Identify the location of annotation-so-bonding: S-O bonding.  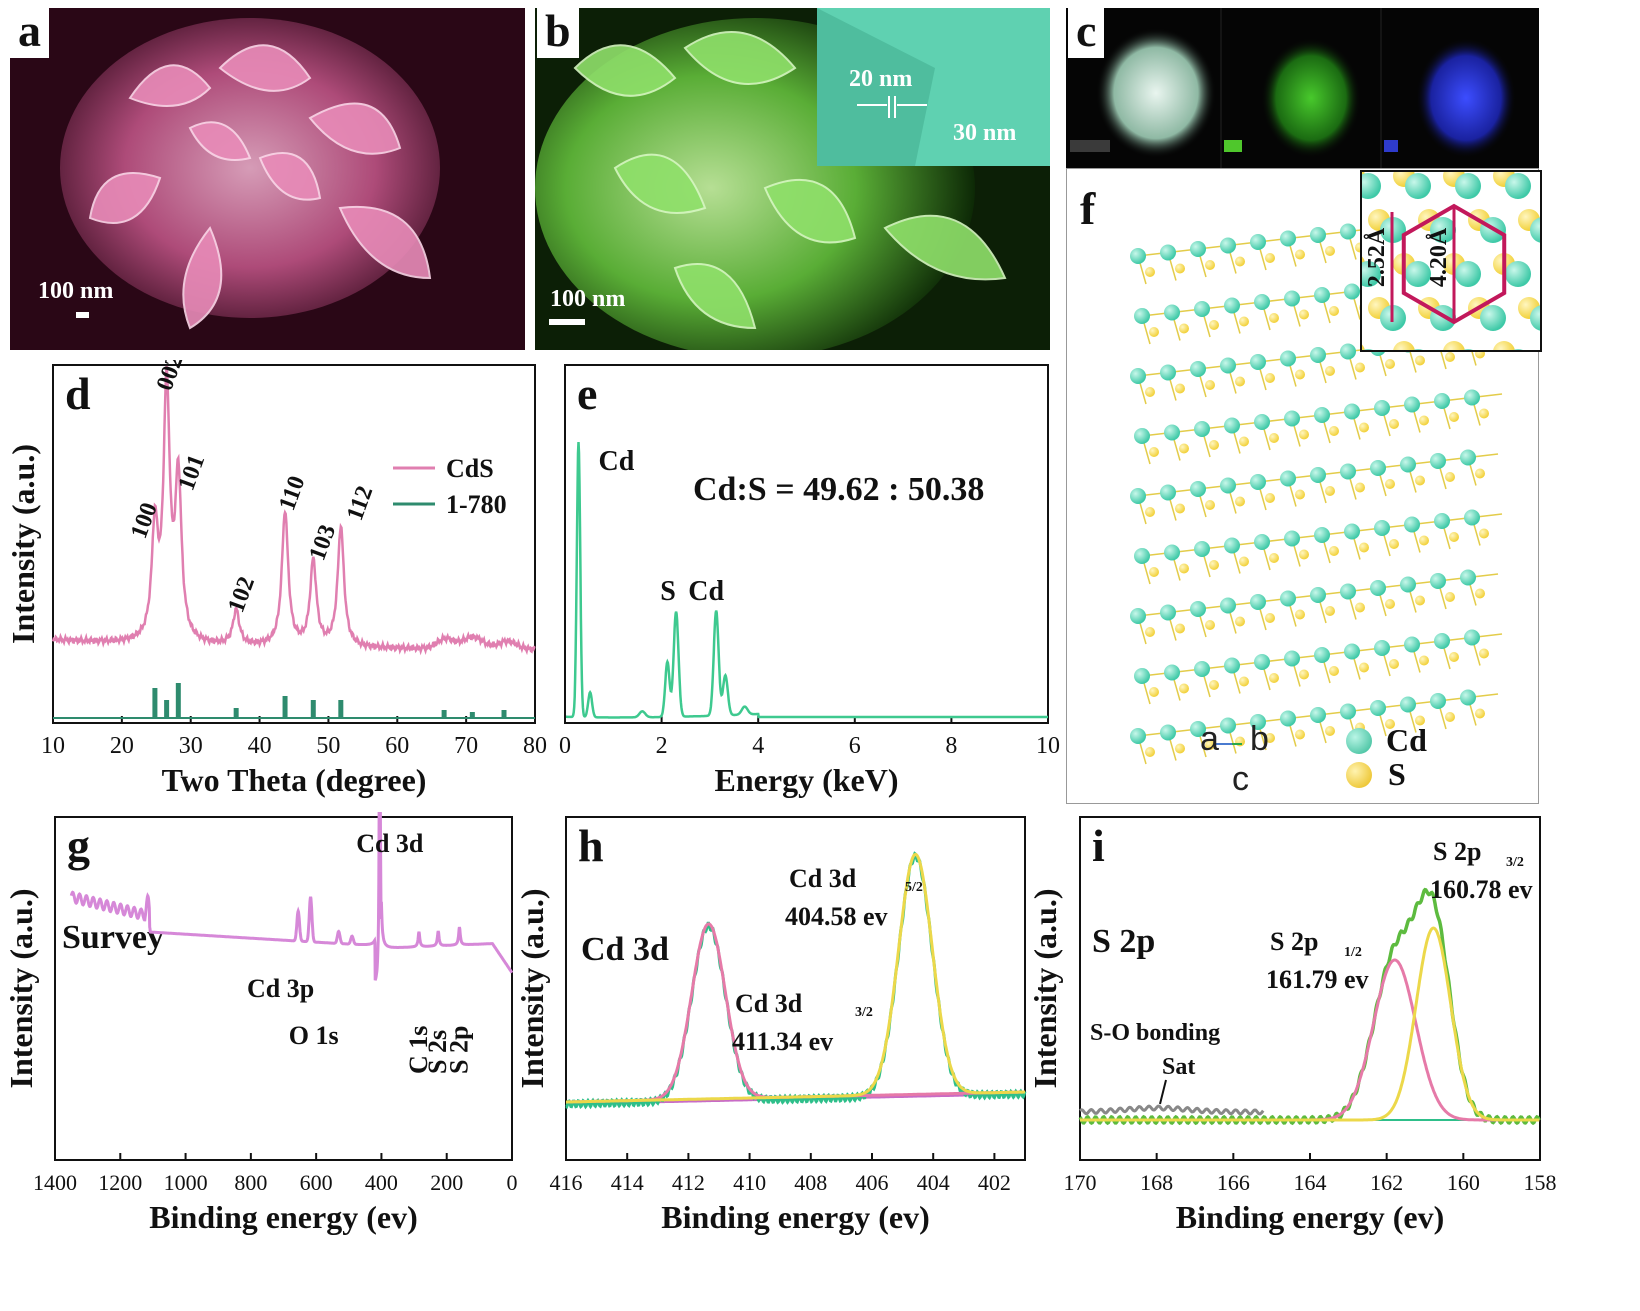
(1155, 1033).